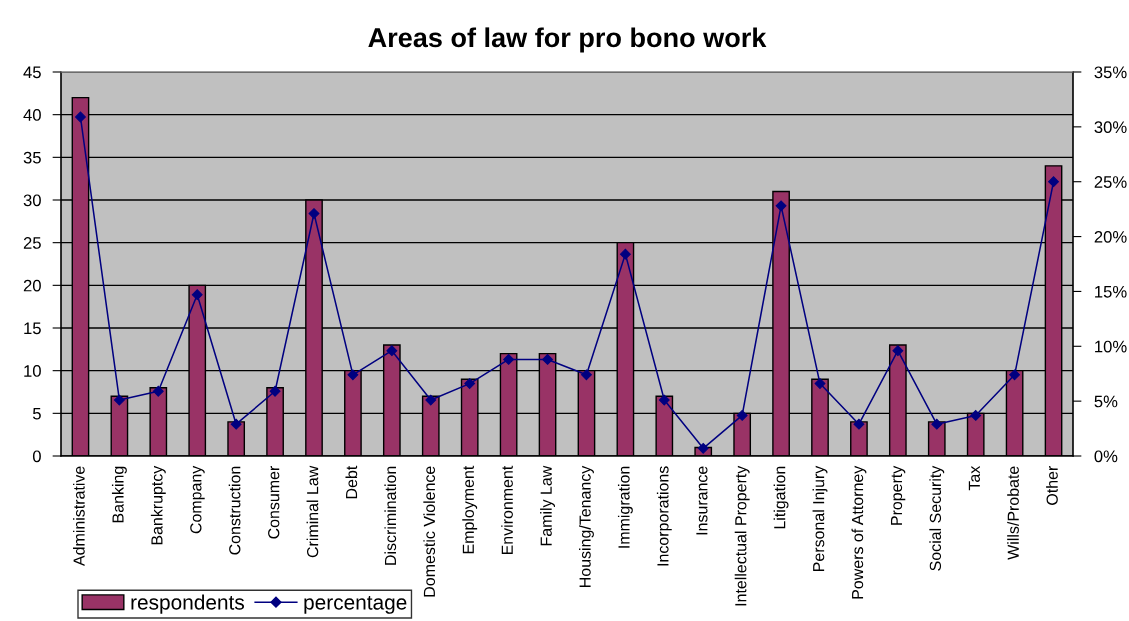 This screenshot has width=1129, height=621. Describe the element at coordinates (1111, 291) in the screenshot. I see `y2-tick-label: 15%` at that location.